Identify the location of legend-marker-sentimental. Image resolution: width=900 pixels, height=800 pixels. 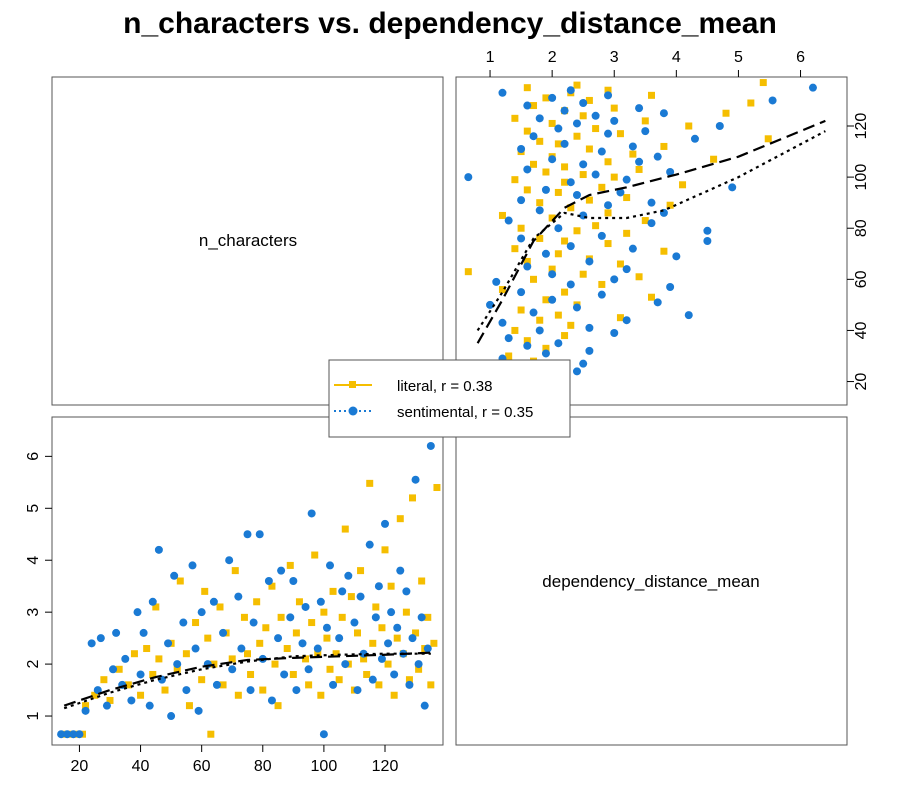
(353, 411).